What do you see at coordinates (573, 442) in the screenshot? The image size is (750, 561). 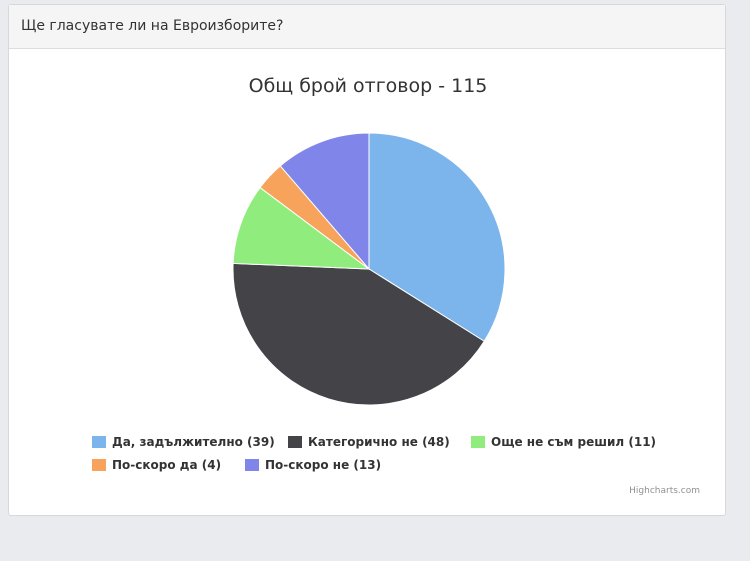 I see `legend-label: Още не съм решил (11)` at bounding box center [573, 442].